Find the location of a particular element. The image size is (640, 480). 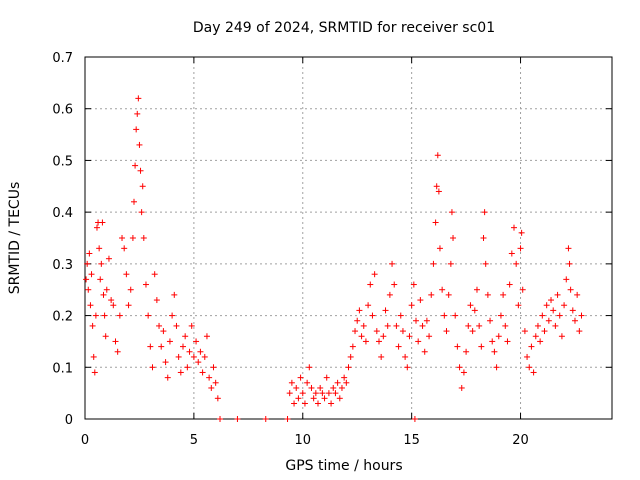

y-tick-label: 0.2 is located at coordinates (62, 317).